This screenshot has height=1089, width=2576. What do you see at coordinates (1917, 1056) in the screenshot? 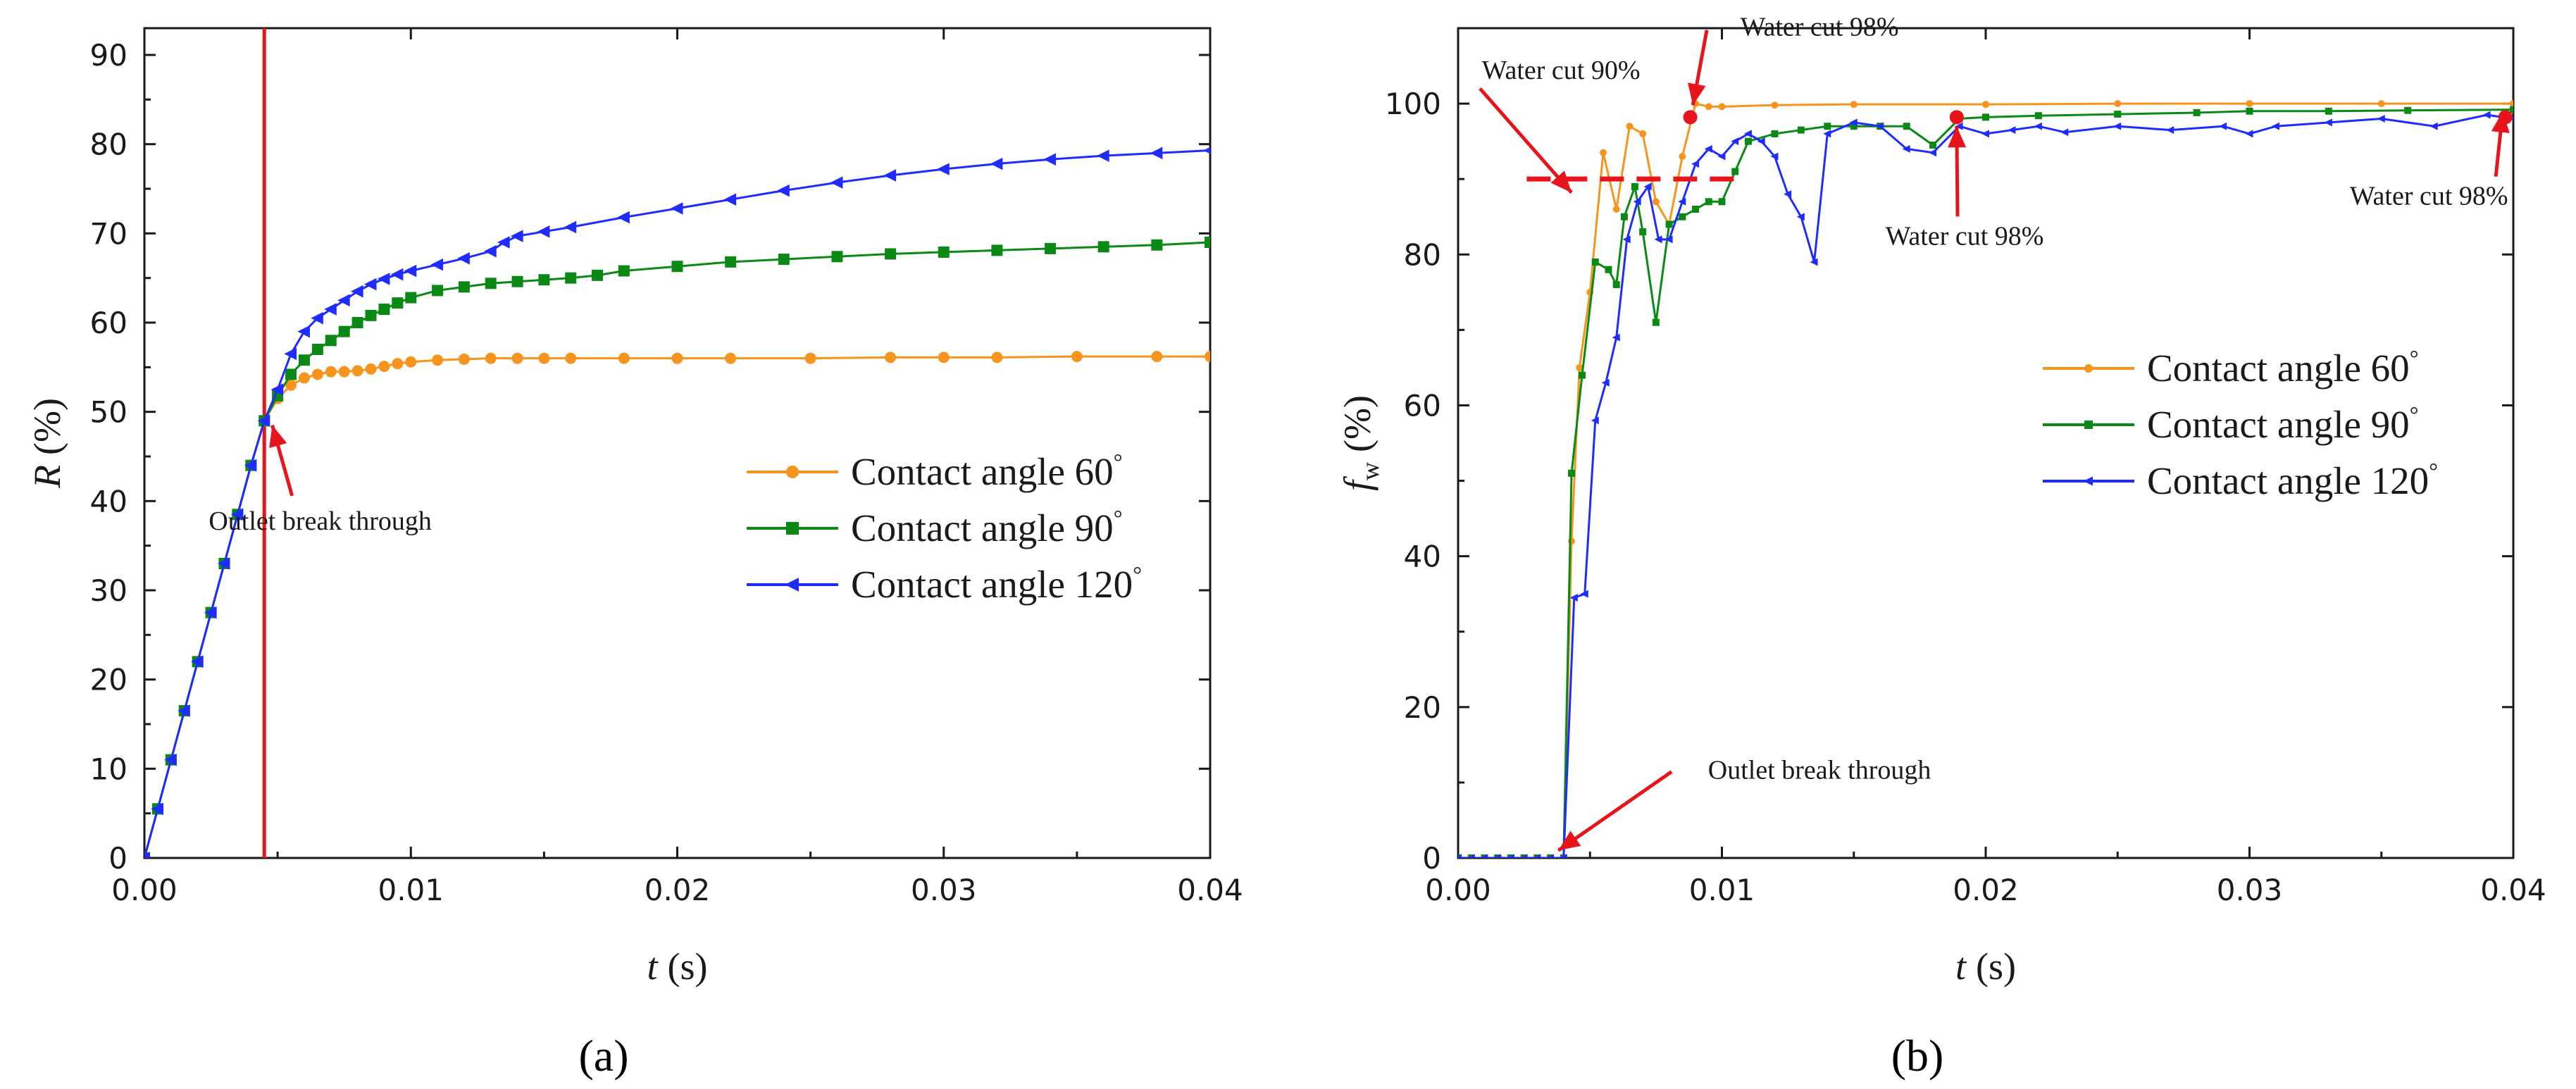
I see `panel-label-b: (b)` at bounding box center [1917, 1056].